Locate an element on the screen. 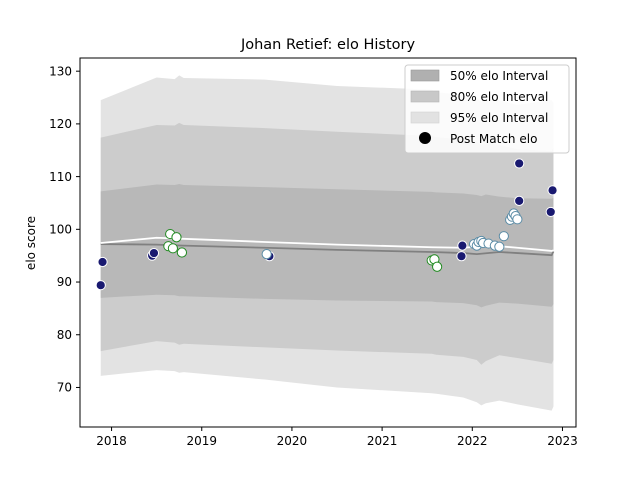 This screenshot has height=484, width=640. x-tick-label: 2020 is located at coordinates (292, 441).